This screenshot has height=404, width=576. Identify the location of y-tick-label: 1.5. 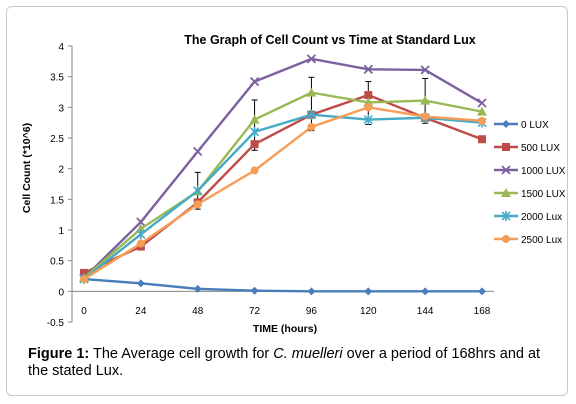
(57, 200).